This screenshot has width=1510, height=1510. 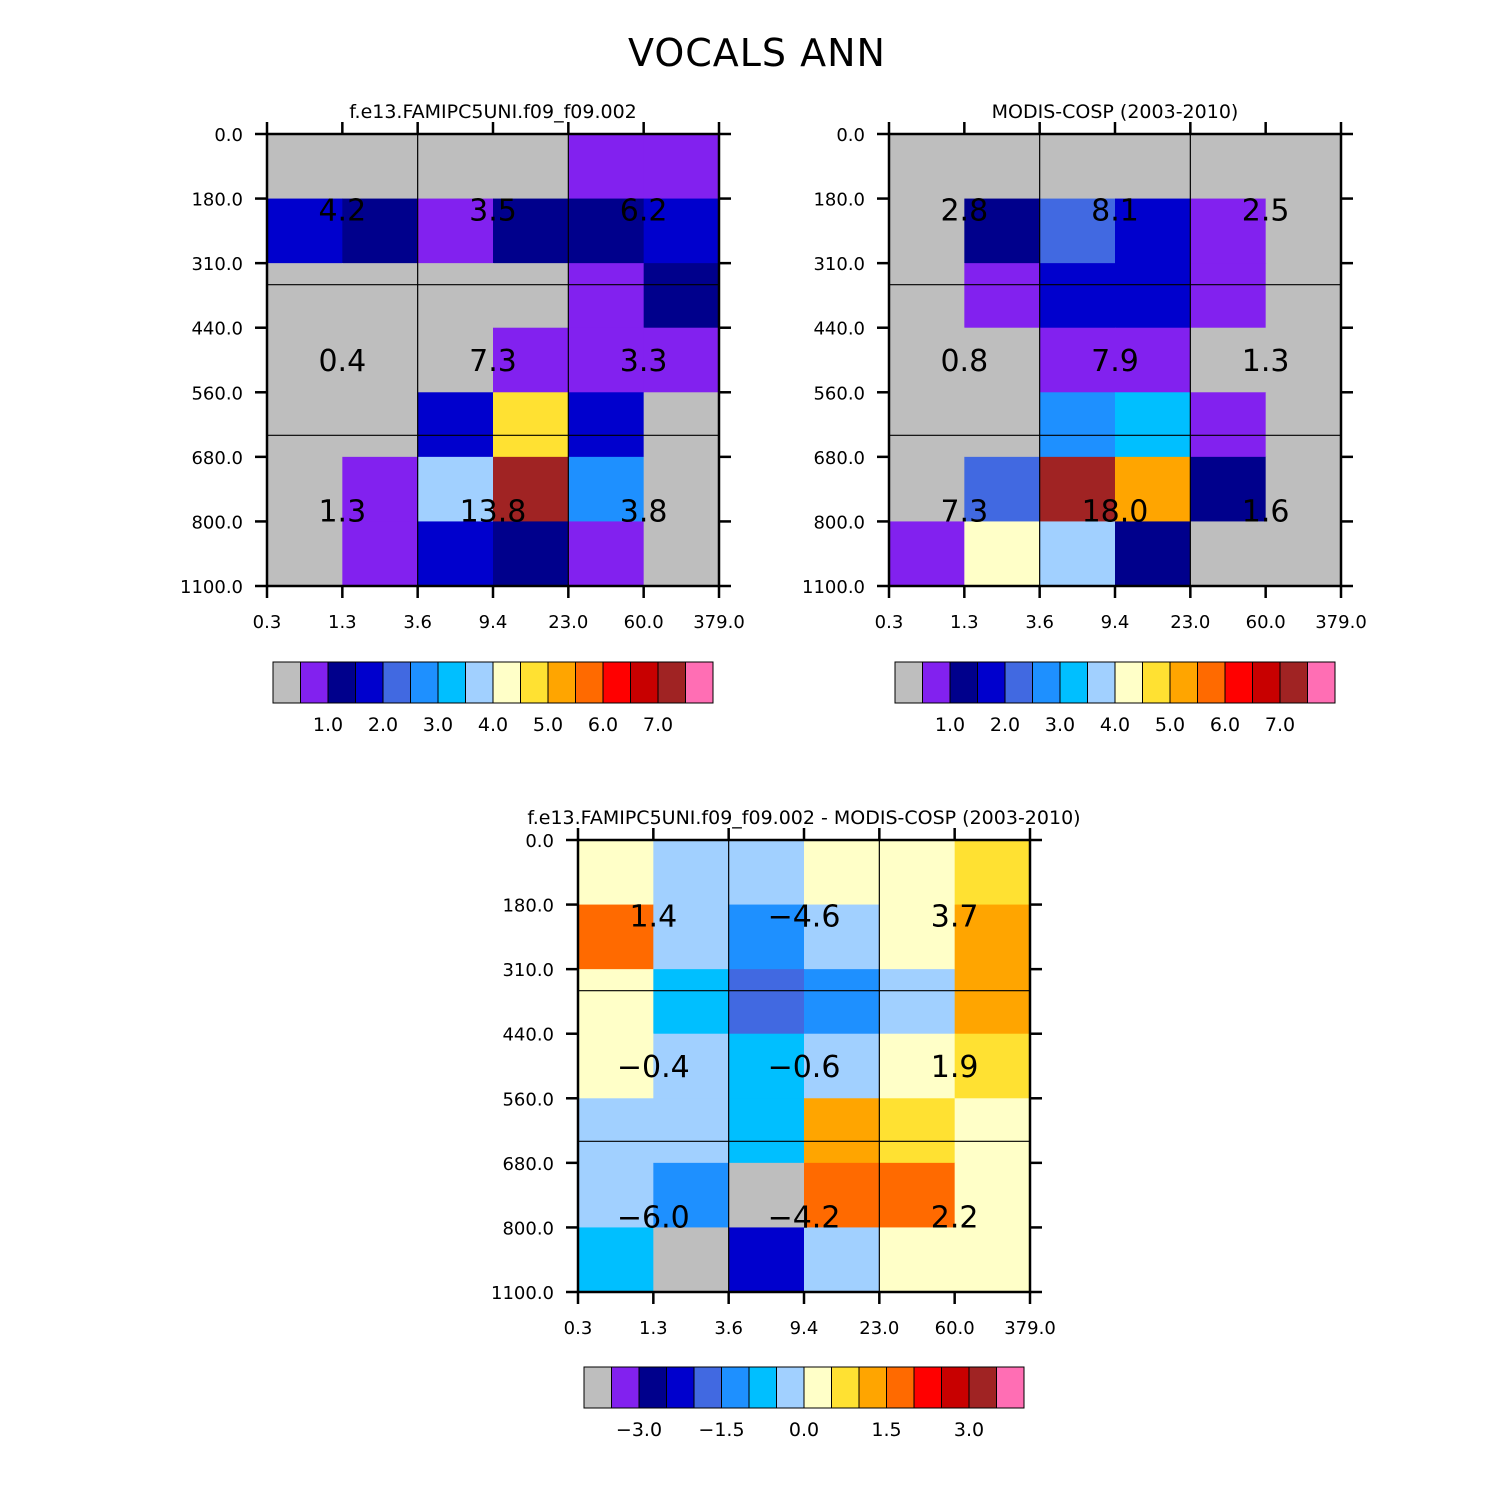 I want to click on group-value-label: 1.3, so click(x=342, y=512).